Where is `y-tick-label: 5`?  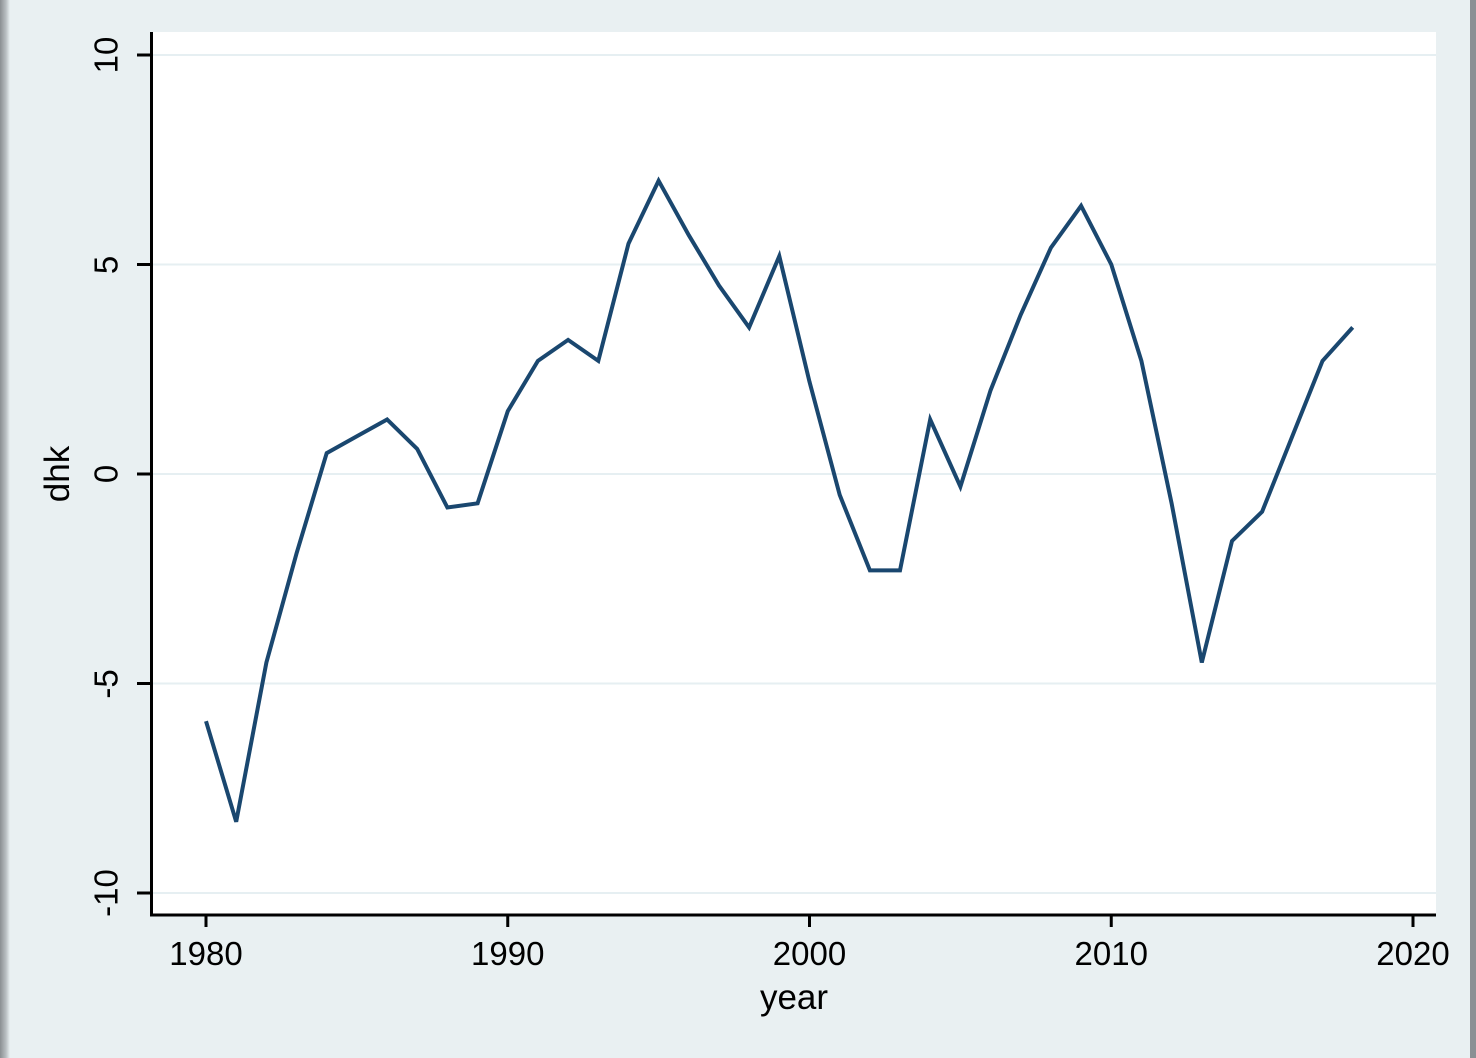 y-tick-label: 5 is located at coordinates (106, 264).